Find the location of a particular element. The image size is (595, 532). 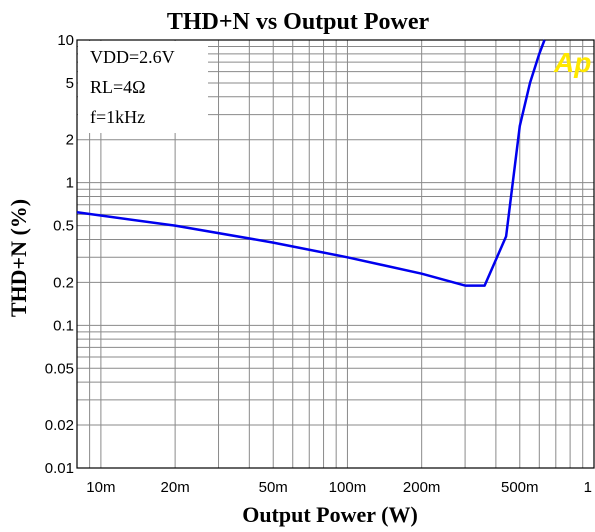

y-tick-label: 0.01 is located at coordinates (59, 468).